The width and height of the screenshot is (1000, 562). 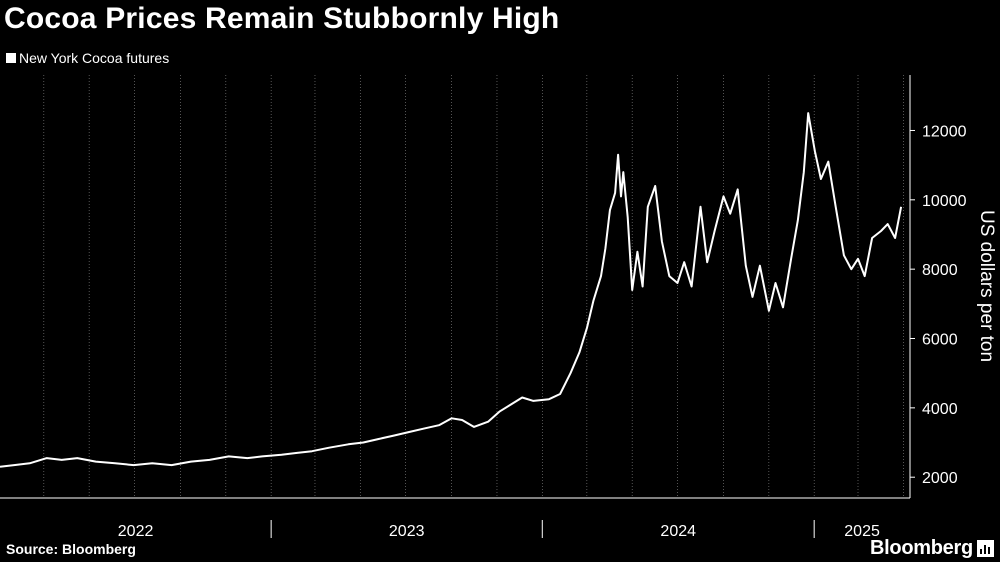 I want to click on brand-logo: Bloomberg, so click(x=932, y=548).